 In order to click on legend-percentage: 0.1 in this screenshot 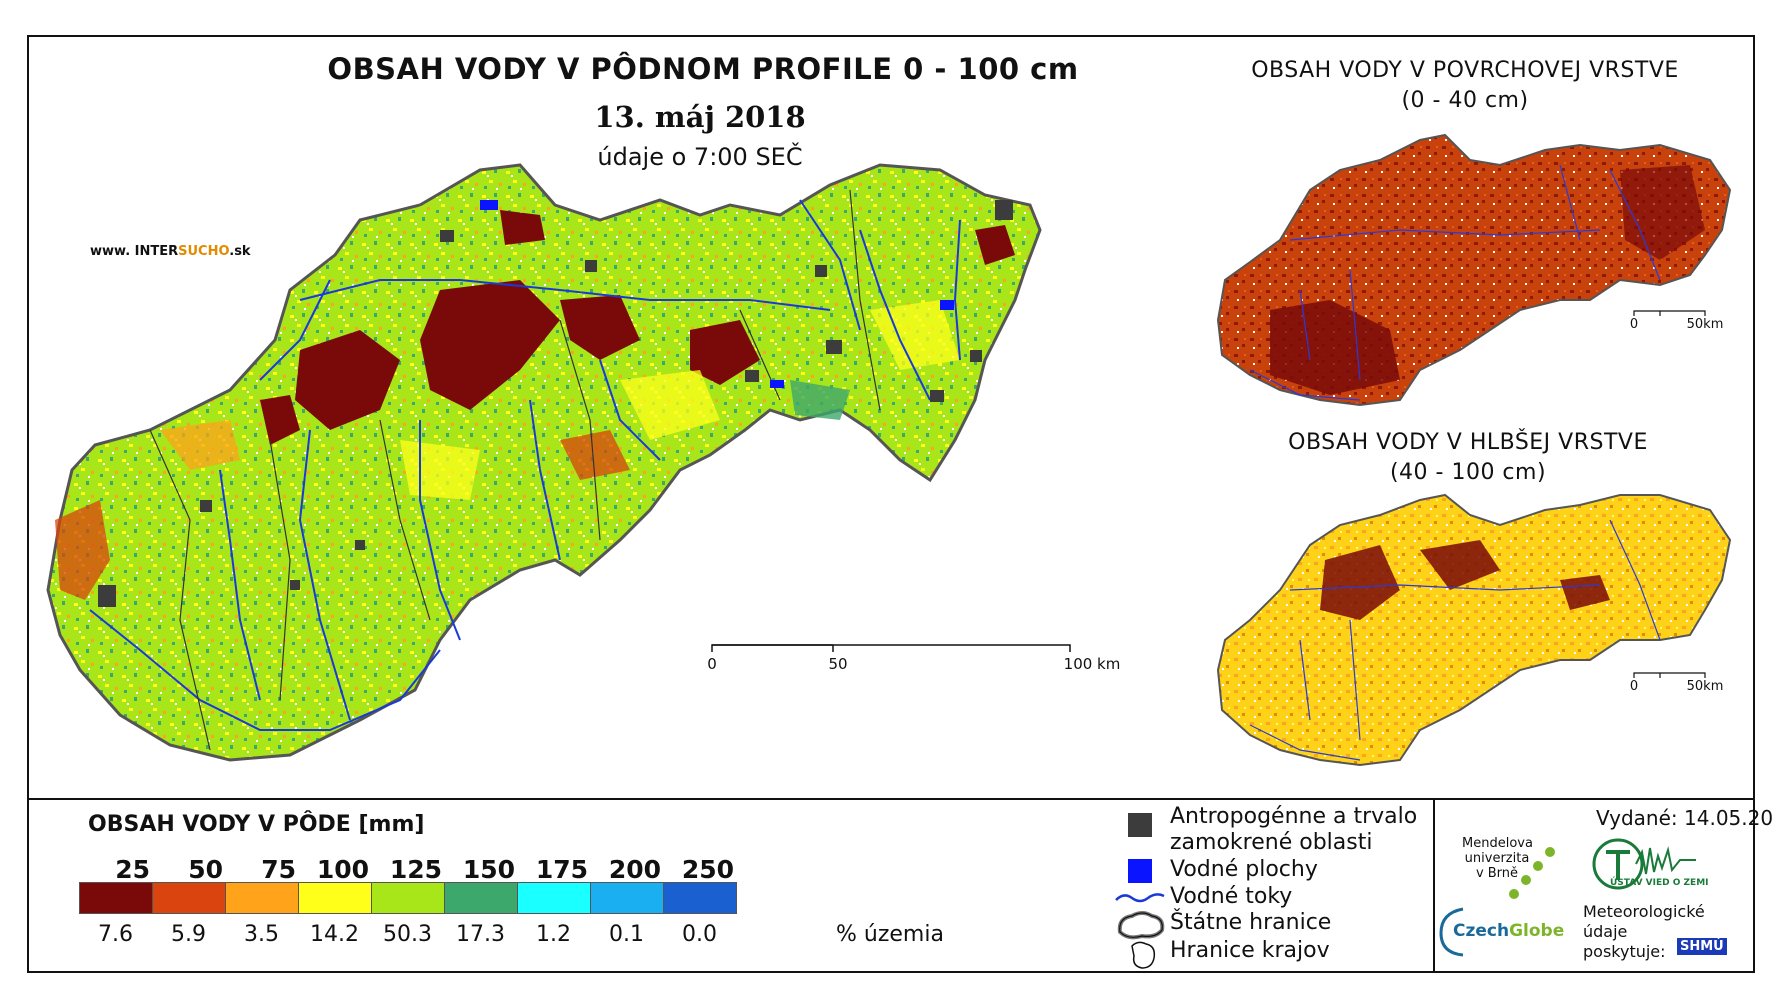, I will do `click(626, 934)`.